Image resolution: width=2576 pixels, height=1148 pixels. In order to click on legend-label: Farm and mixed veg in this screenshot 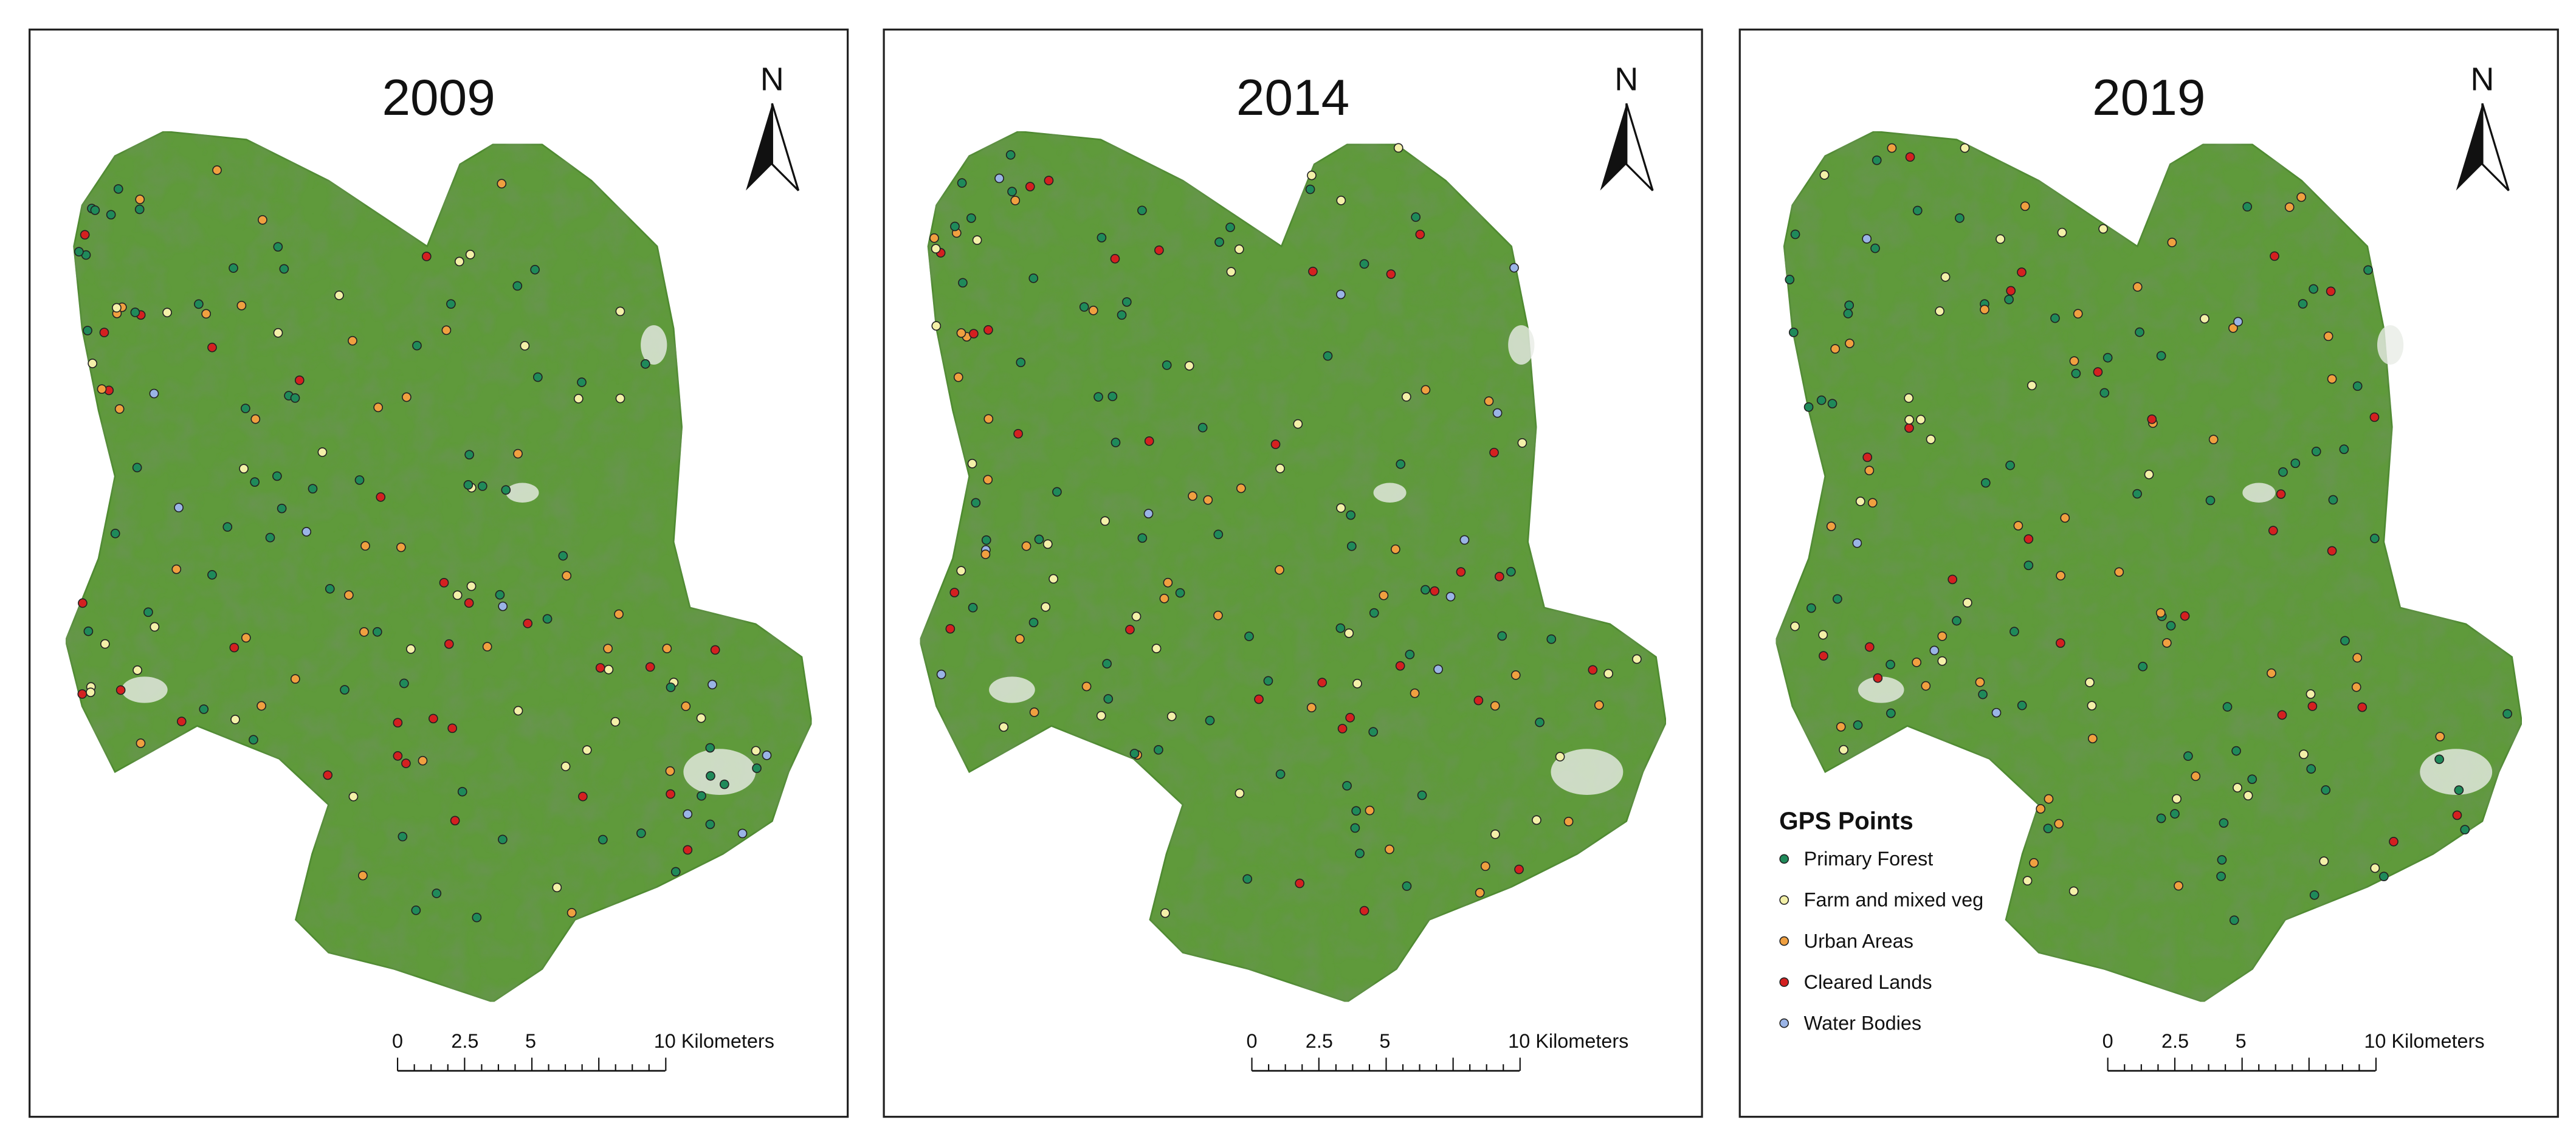, I will do `click(1894, 900)`.